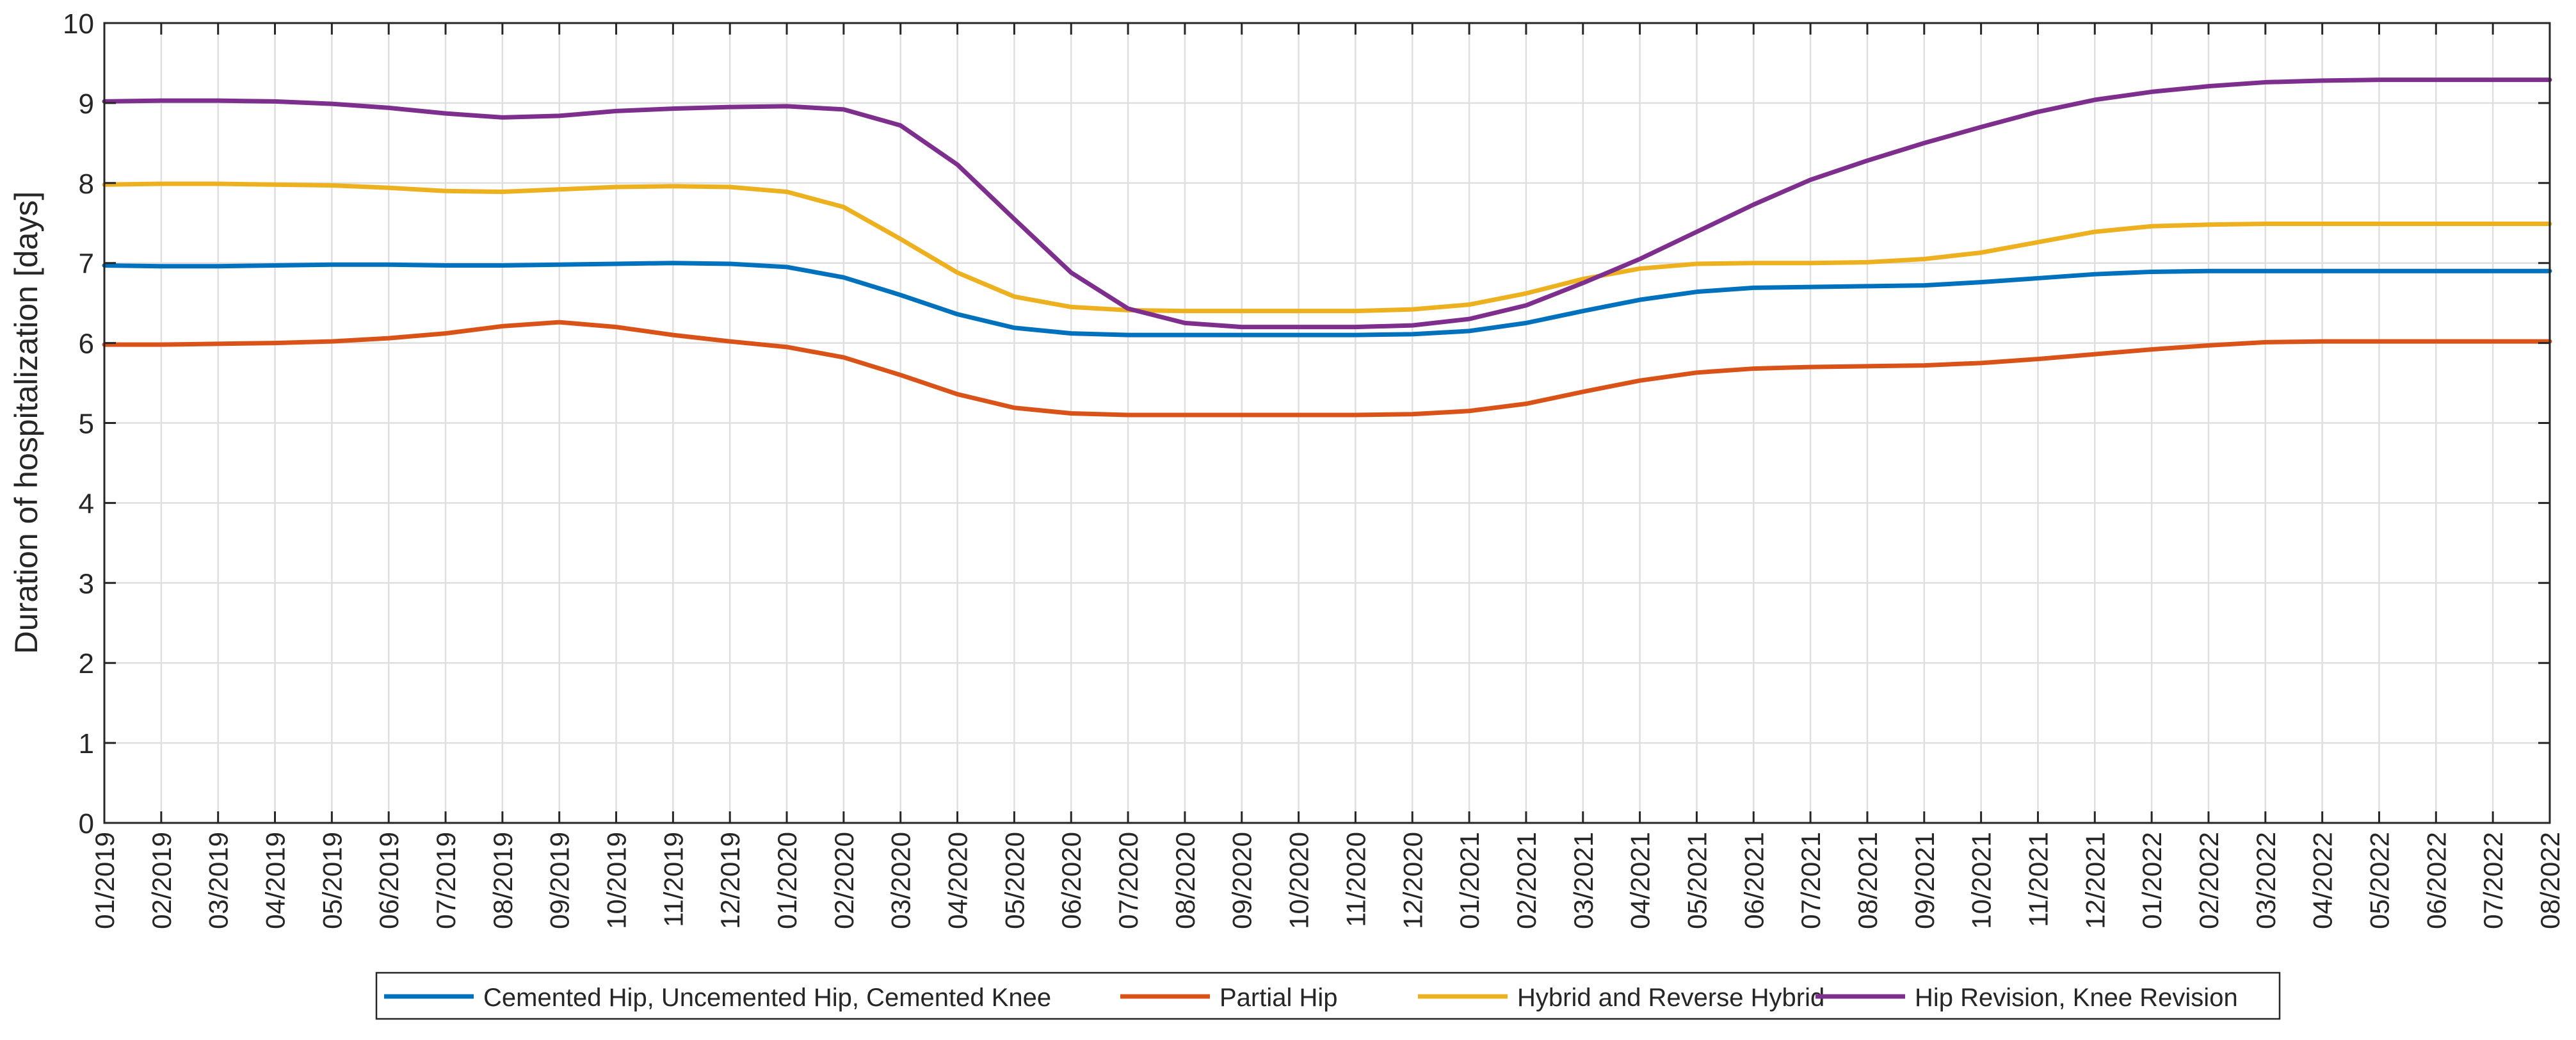 This screenshot has width=2576, height=1040. Describe the element at coordinates (958, 880) in the screenshot. I see `x-tick-label: 04/2020` at that location.